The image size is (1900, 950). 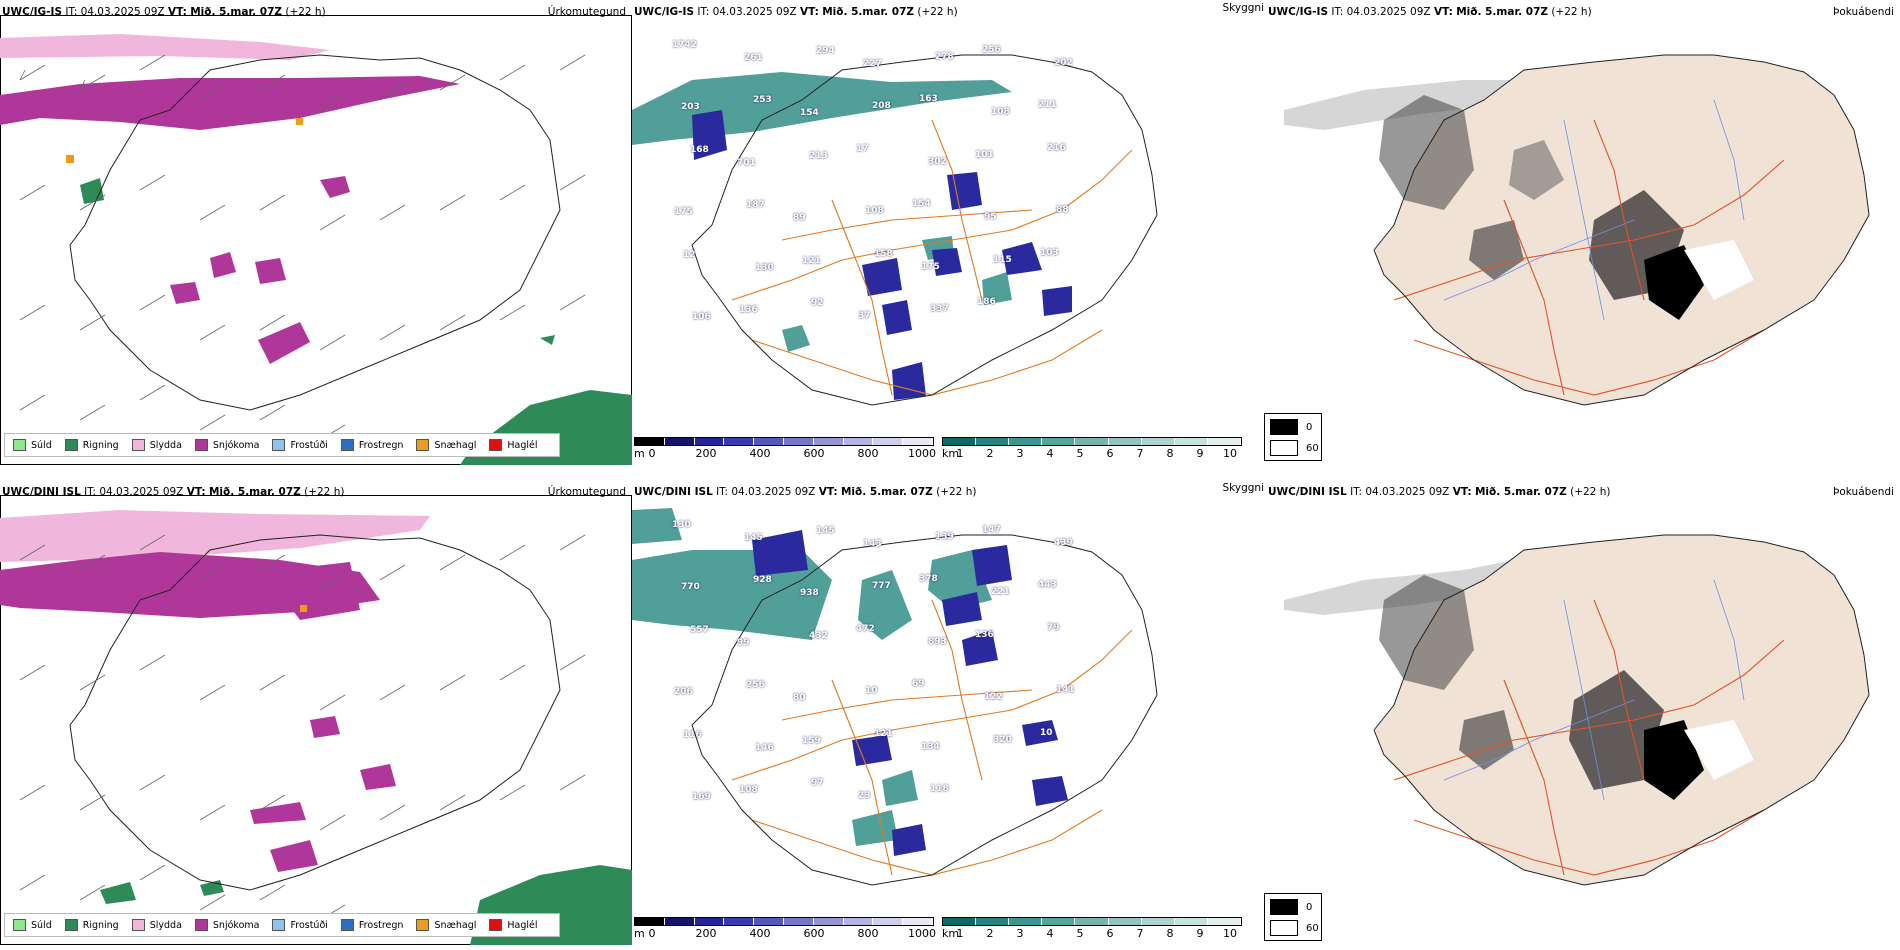 I want to click on cloud-height-label: 472, so click(x=865, y=628).